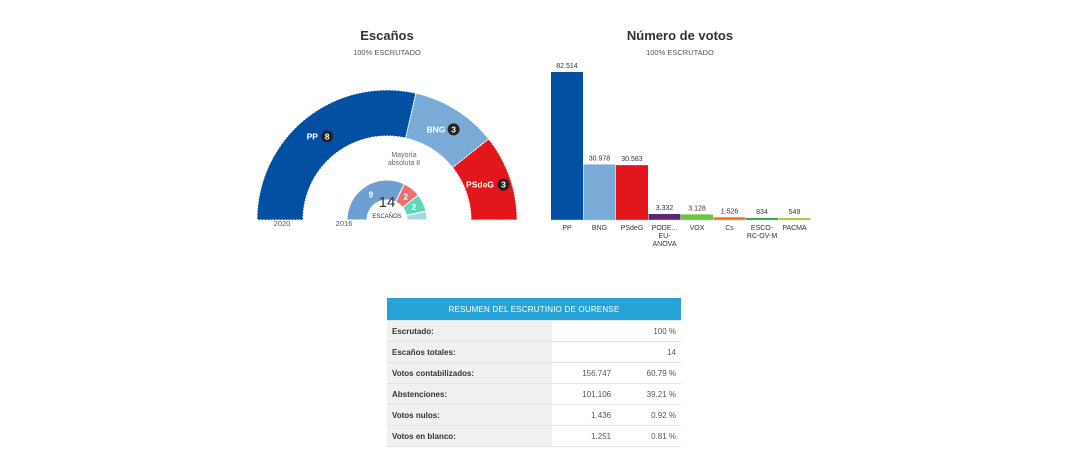  What do you see at coordinates (408, 167) in the screenshot?
I see `seat-labels: PP 8 BNG 3 PSdeG 3 9 22` at bounding box center [408, 167].